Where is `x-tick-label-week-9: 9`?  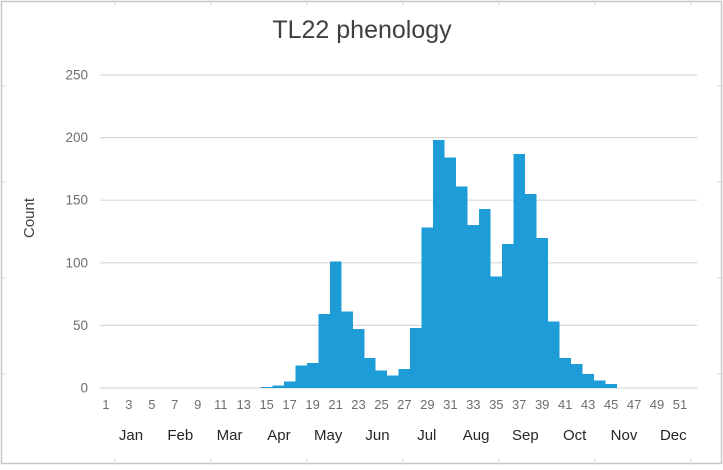 x-tick-label-week-9: 9 is located at coordinates (197, 404).